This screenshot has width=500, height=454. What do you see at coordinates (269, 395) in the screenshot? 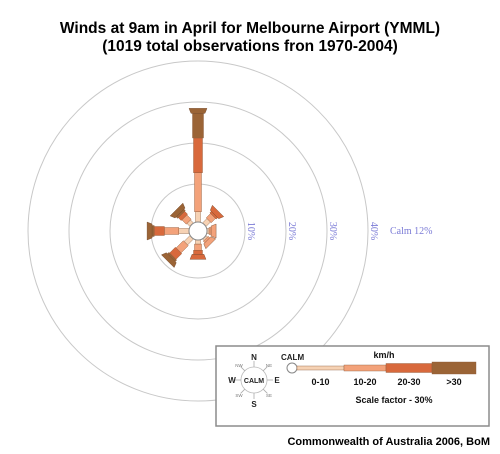
I see `legend-compass-se: SE` at bounding box center [269, 395].